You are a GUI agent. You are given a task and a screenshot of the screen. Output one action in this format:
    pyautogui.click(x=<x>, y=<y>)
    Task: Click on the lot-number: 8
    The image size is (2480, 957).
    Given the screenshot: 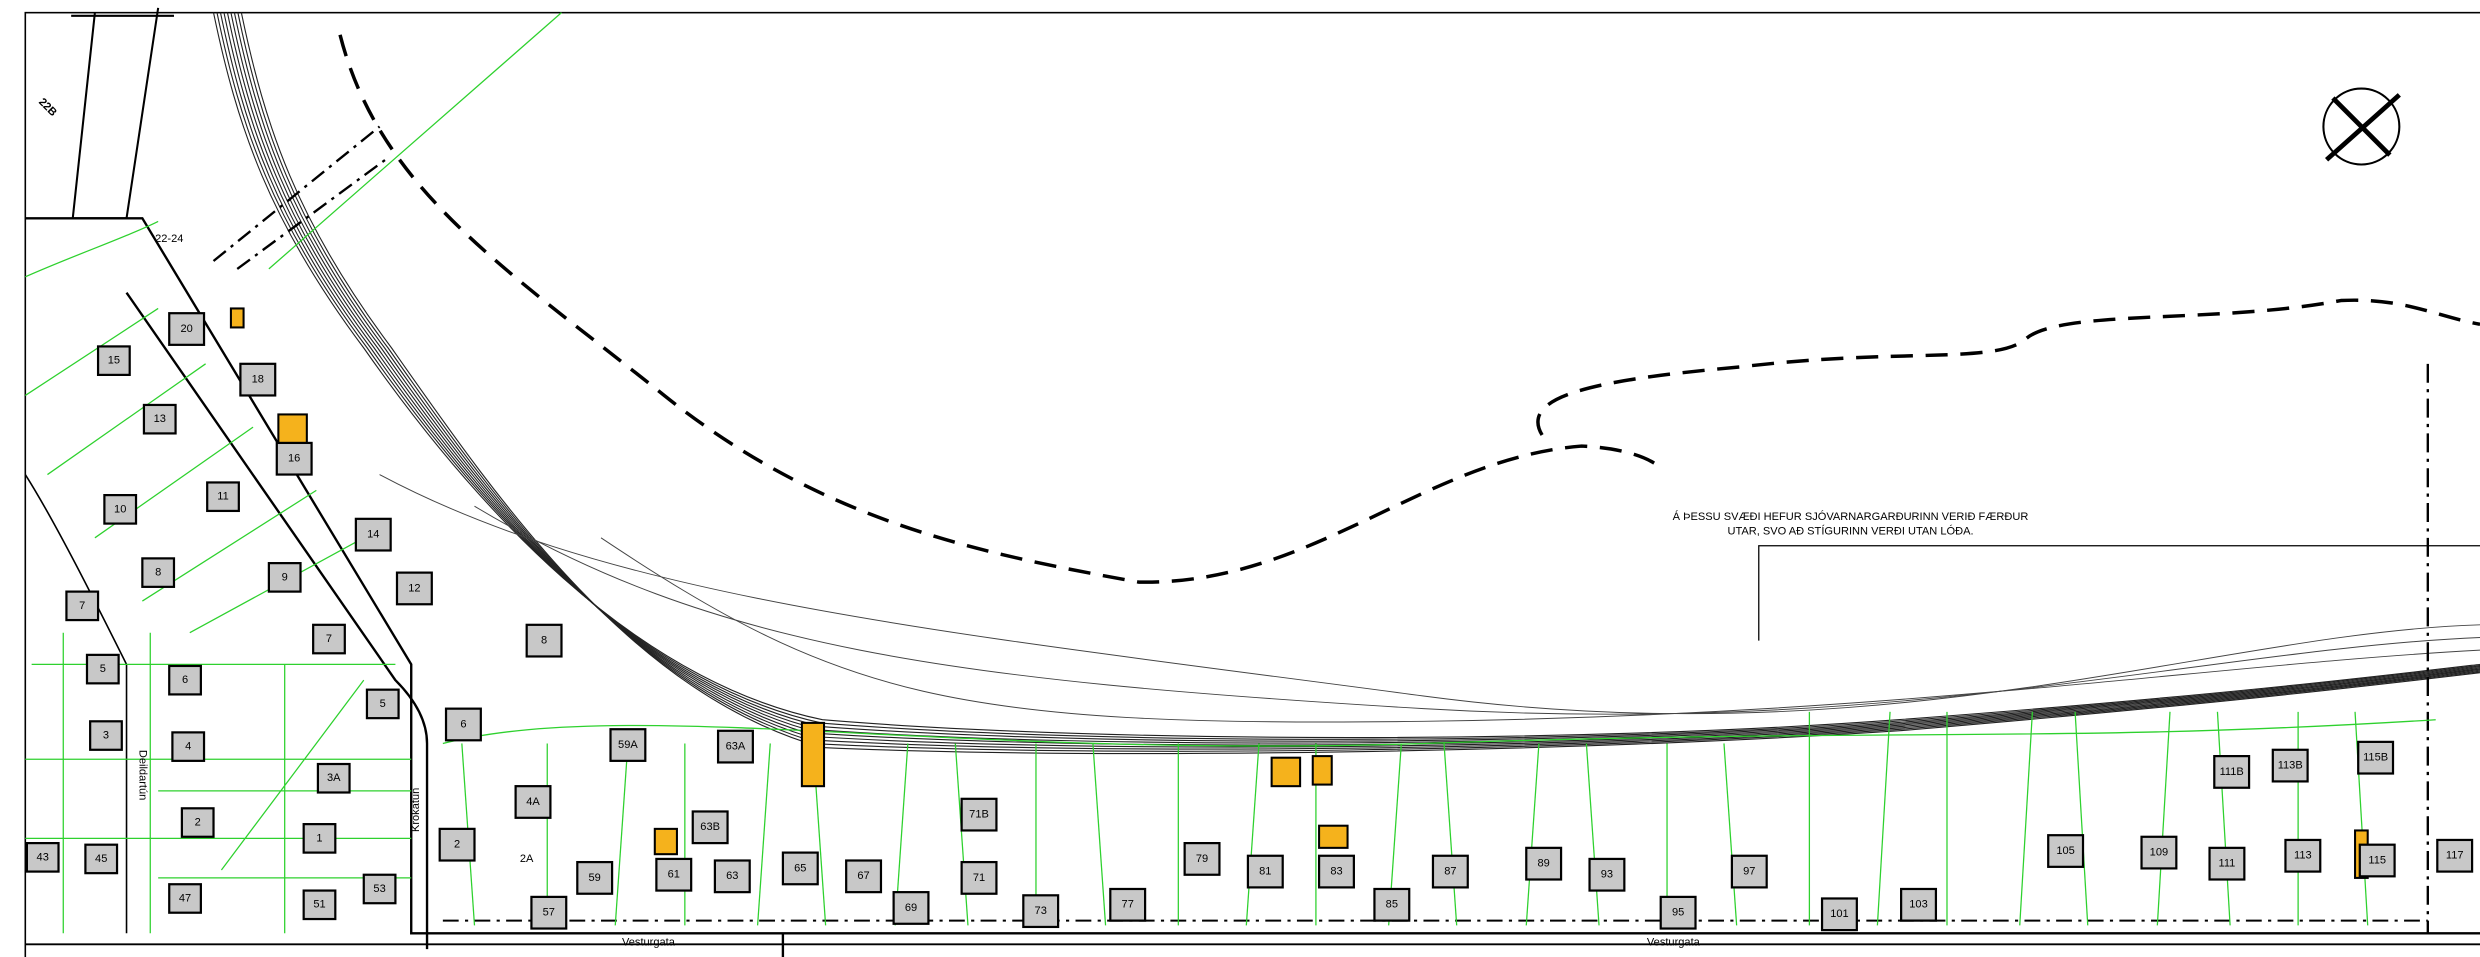 What is the action you would take?
    pyautogui.click(x=544, y=641)
    